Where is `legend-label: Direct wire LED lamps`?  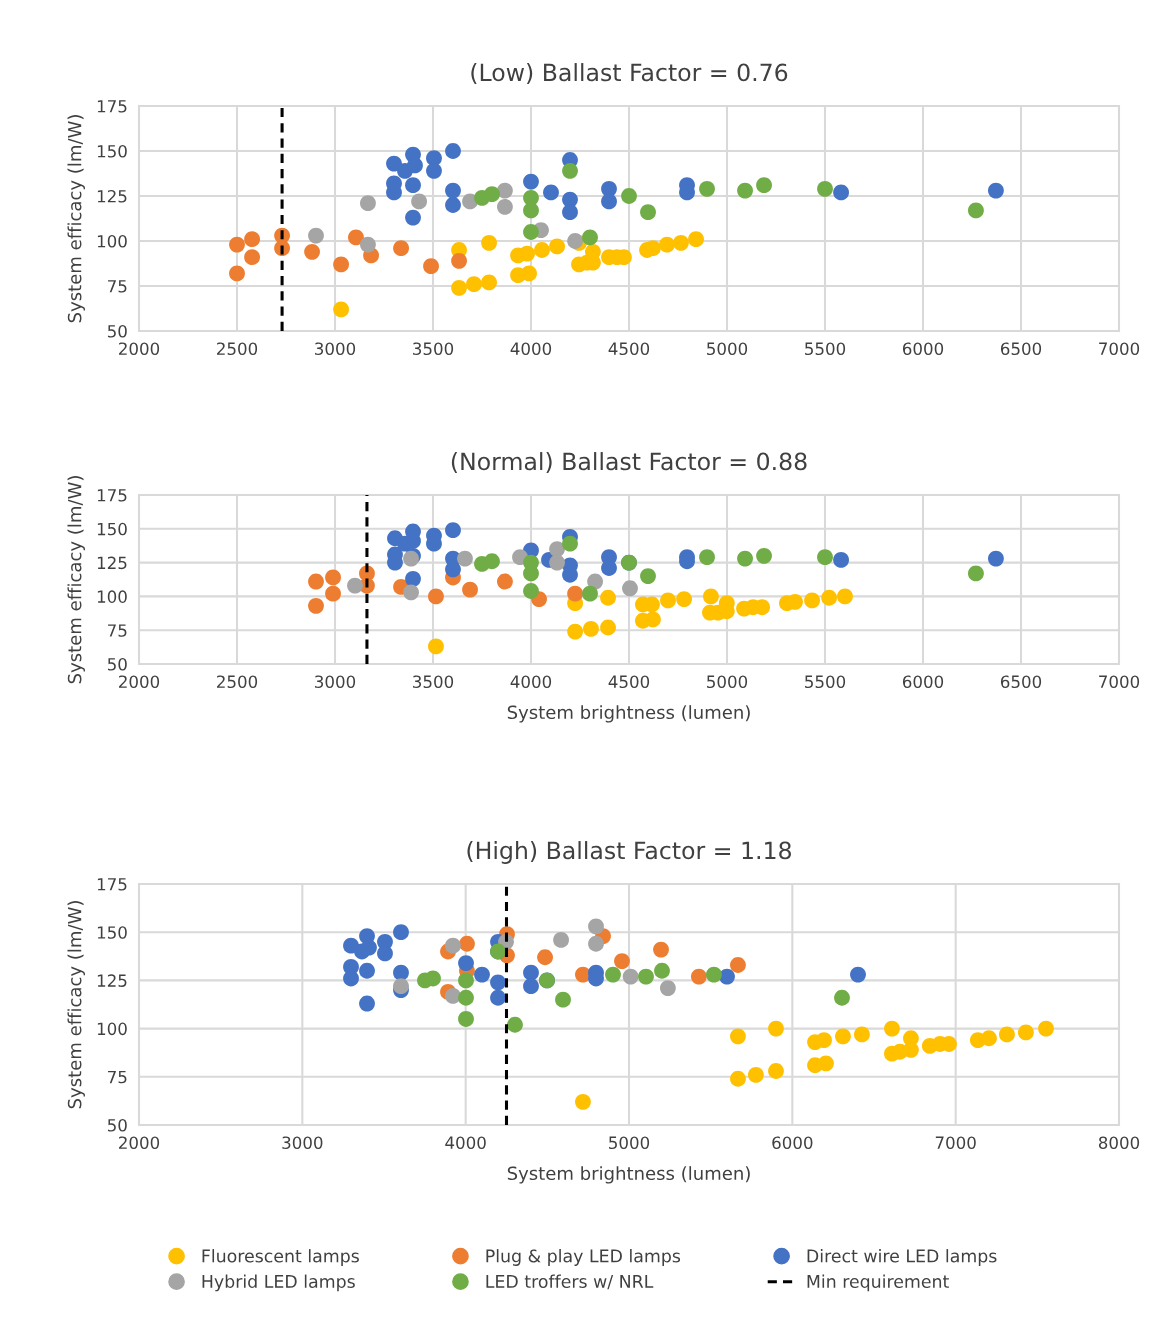 legend-label: Direct wire LED lamps is located at coordinates (902, 1257).